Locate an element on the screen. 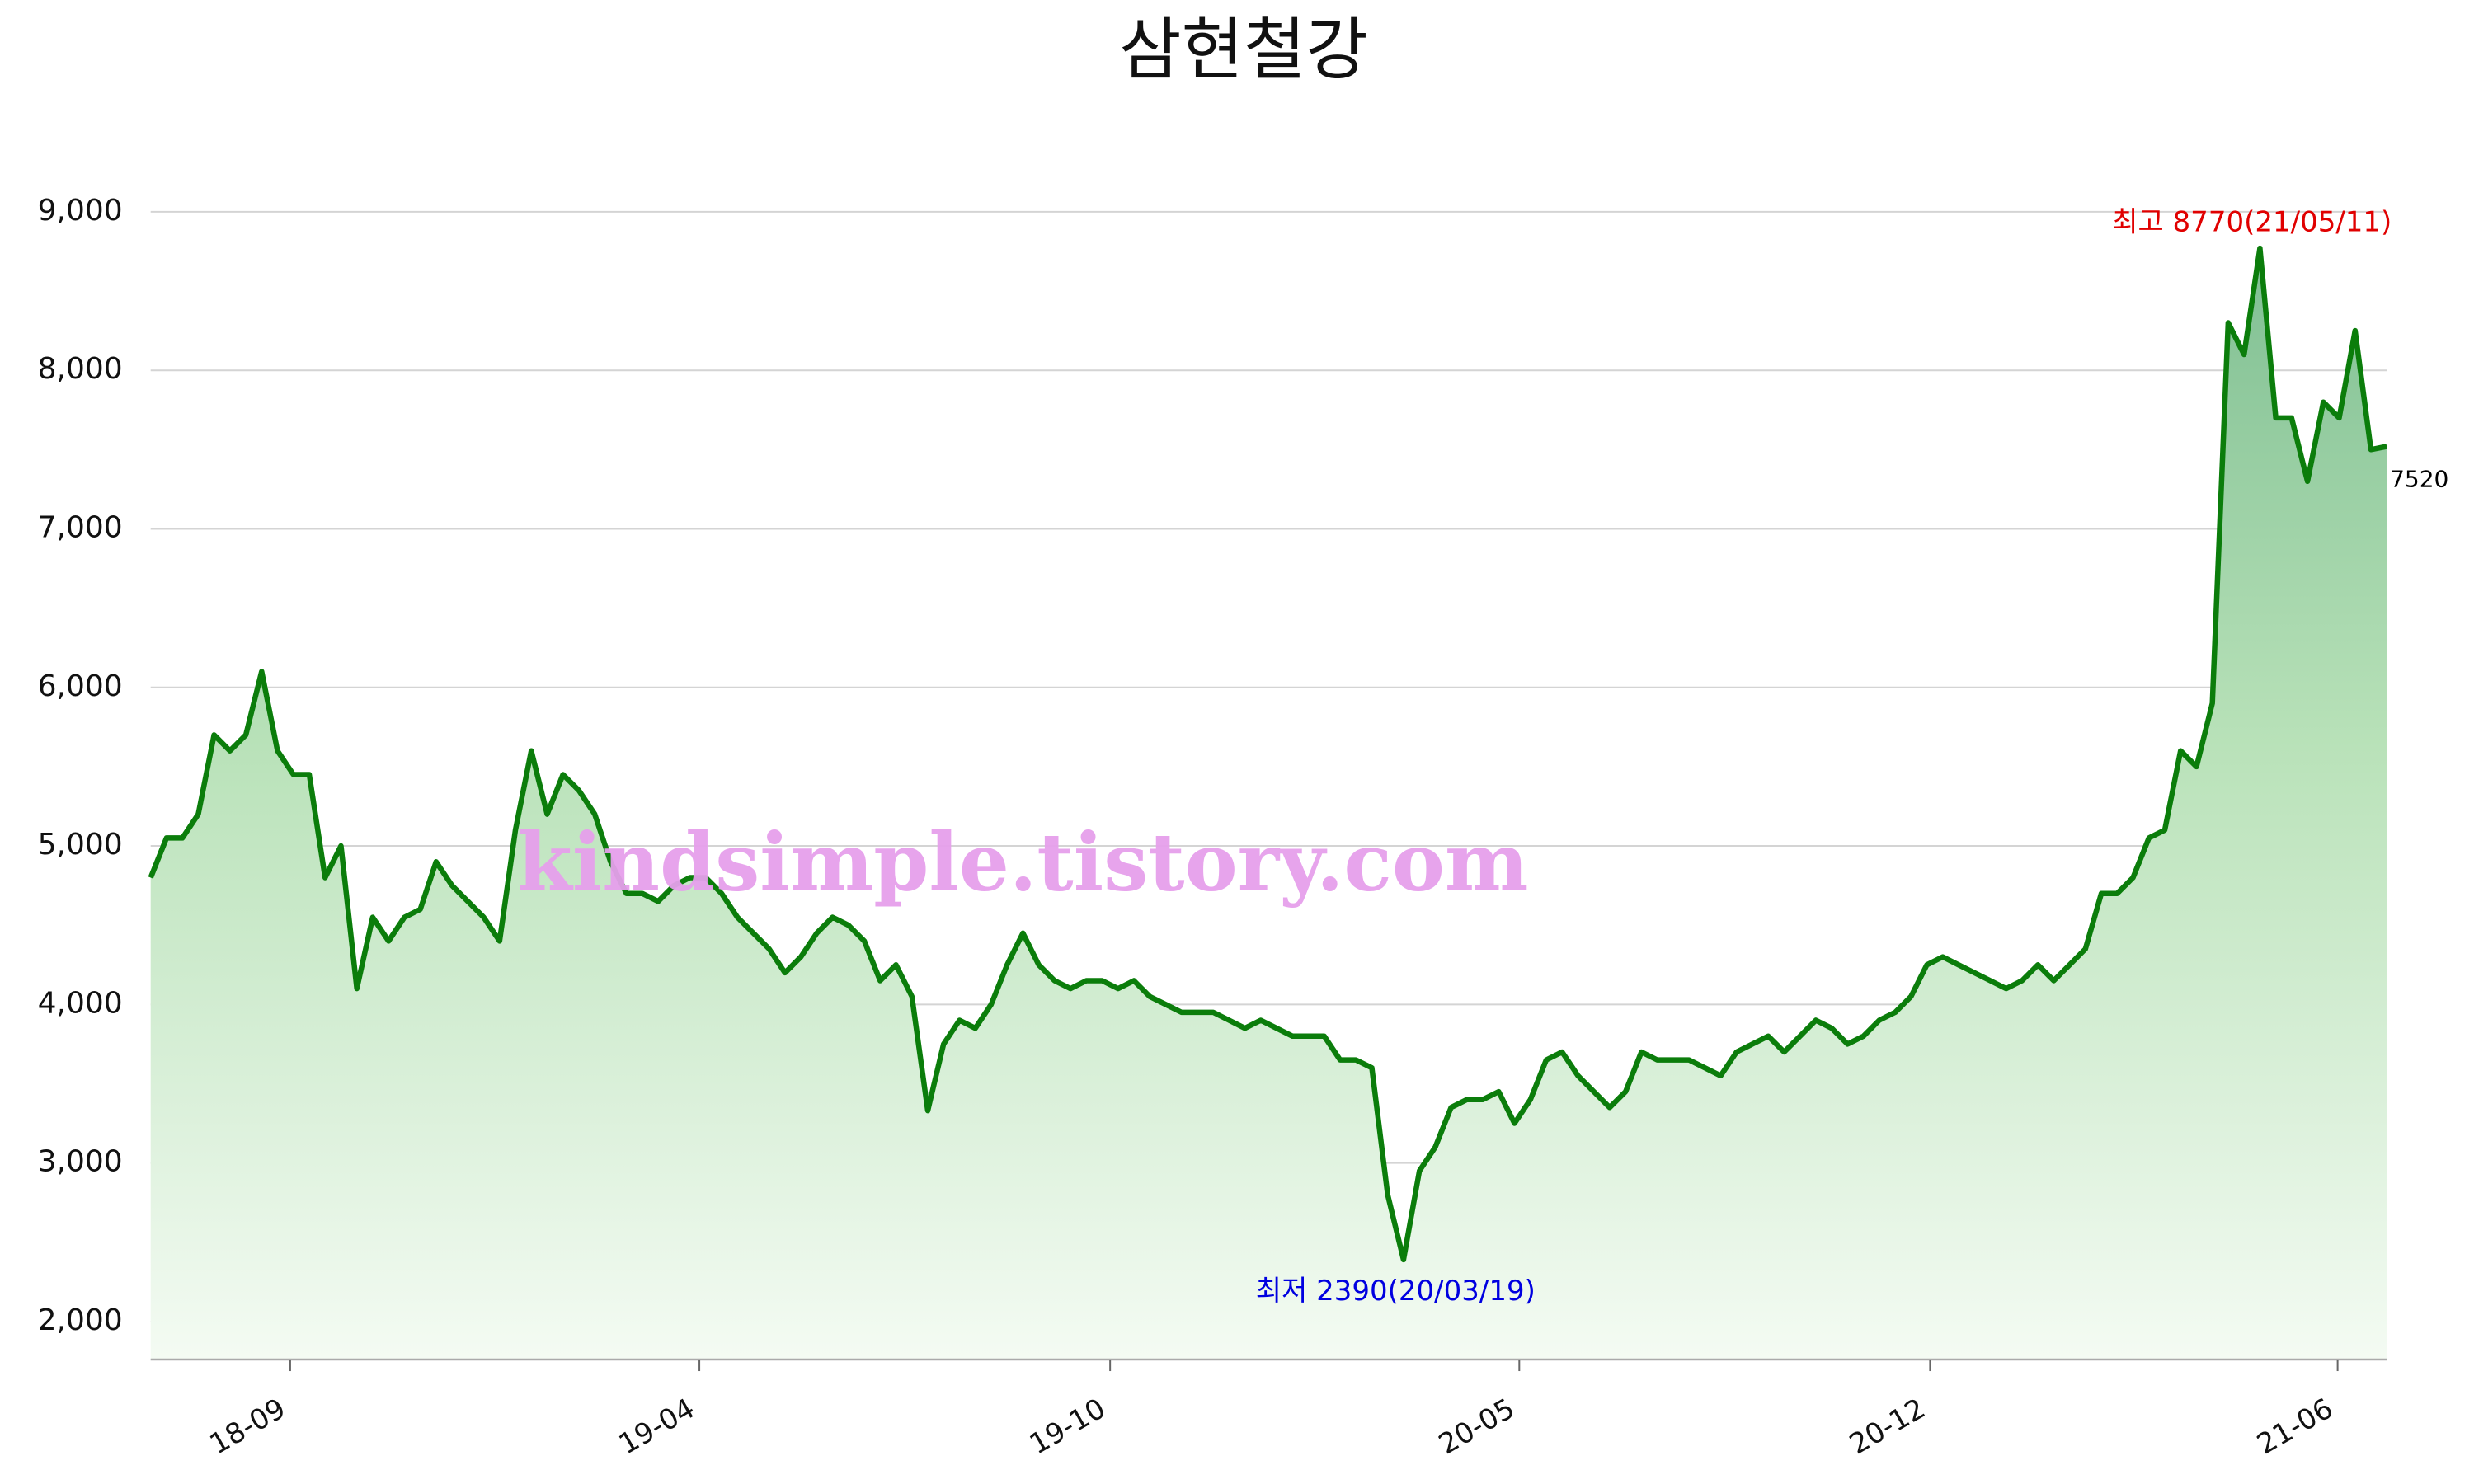 The height and width of the screenshot is (1484, 2474). y-tick-label: 4,000 is located at coordinates (80, 1003).